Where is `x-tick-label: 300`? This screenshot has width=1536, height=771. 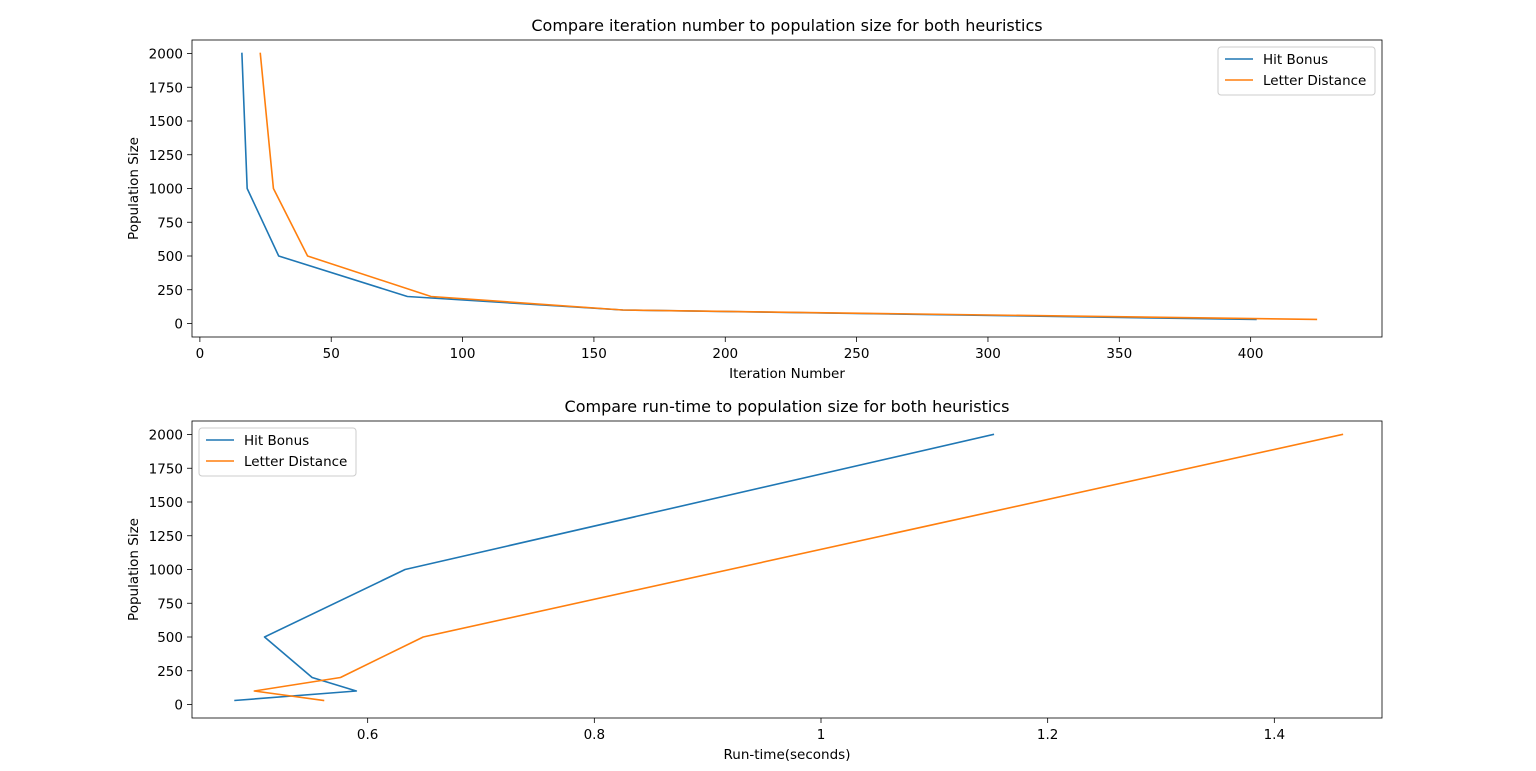 x-tick-label: 300 is located at coordinates (988, 354).